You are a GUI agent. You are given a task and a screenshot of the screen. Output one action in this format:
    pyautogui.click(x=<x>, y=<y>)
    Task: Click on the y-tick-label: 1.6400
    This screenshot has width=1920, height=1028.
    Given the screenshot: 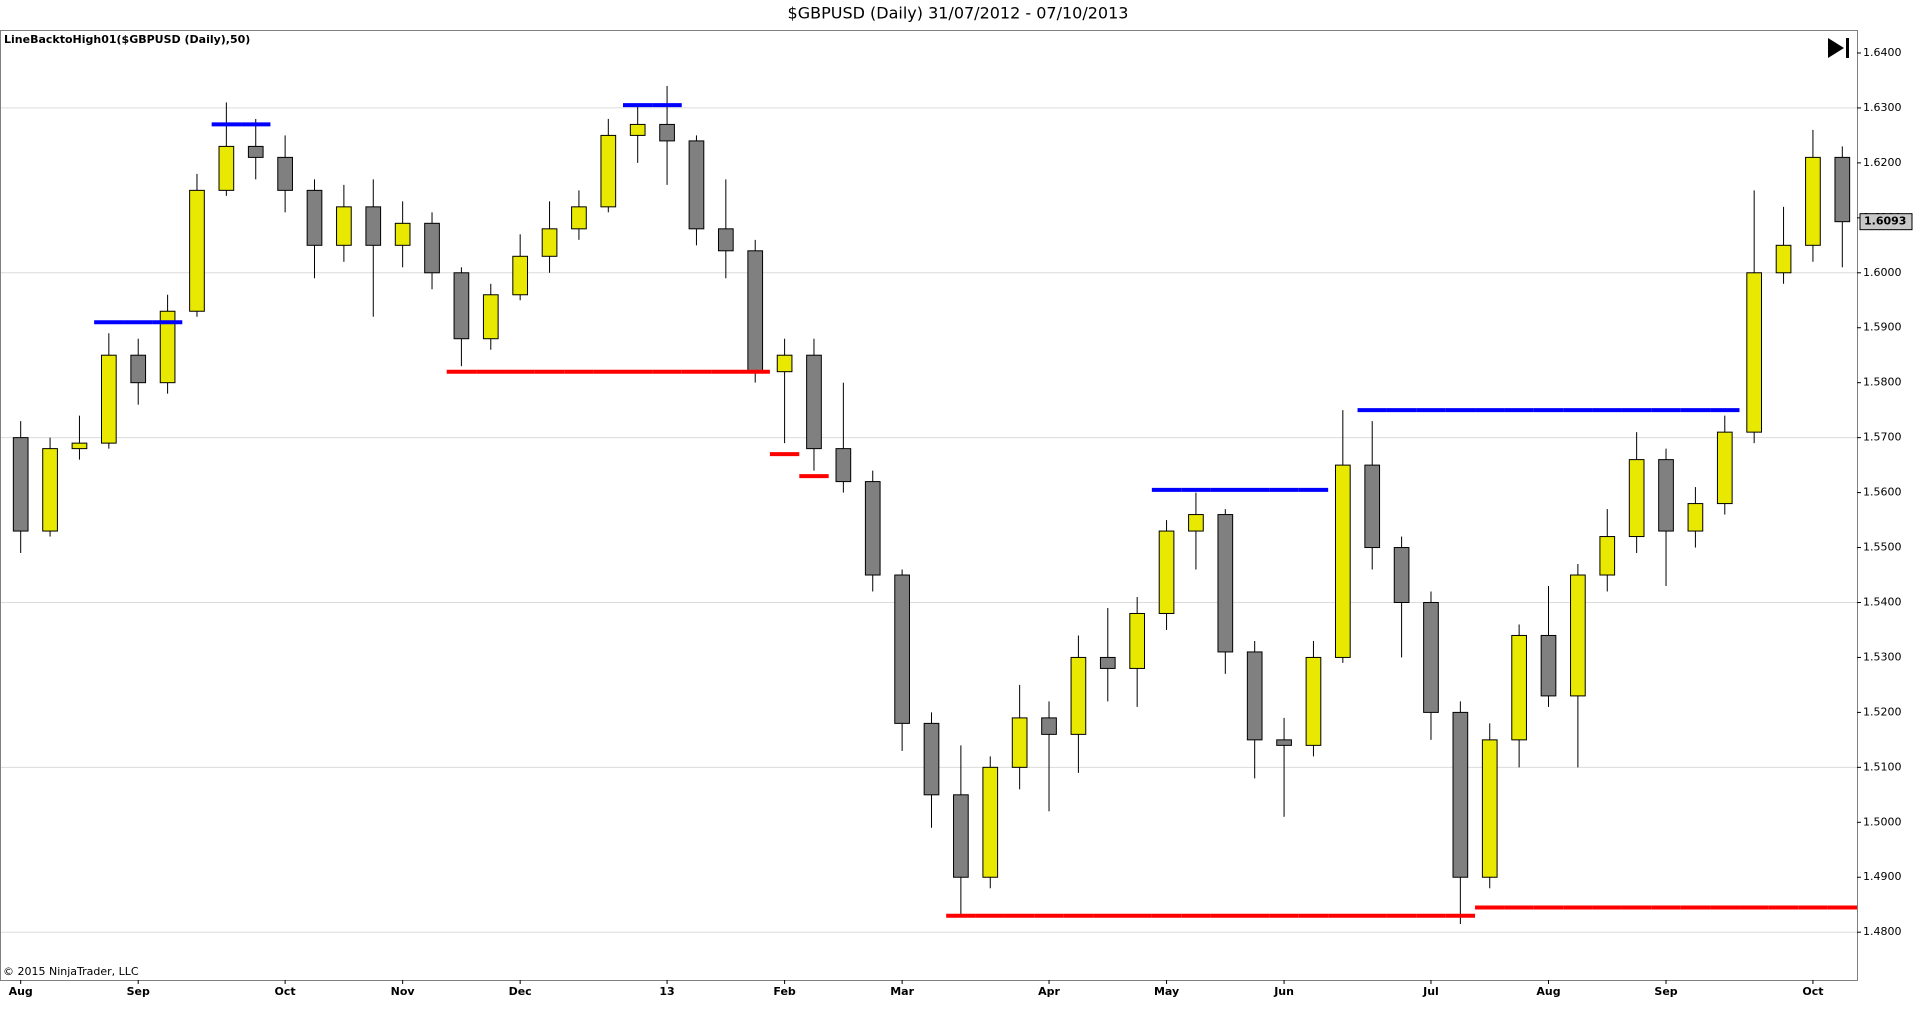 What is the action you would take?
    pyautogui.click(x=1882, y=52)
    